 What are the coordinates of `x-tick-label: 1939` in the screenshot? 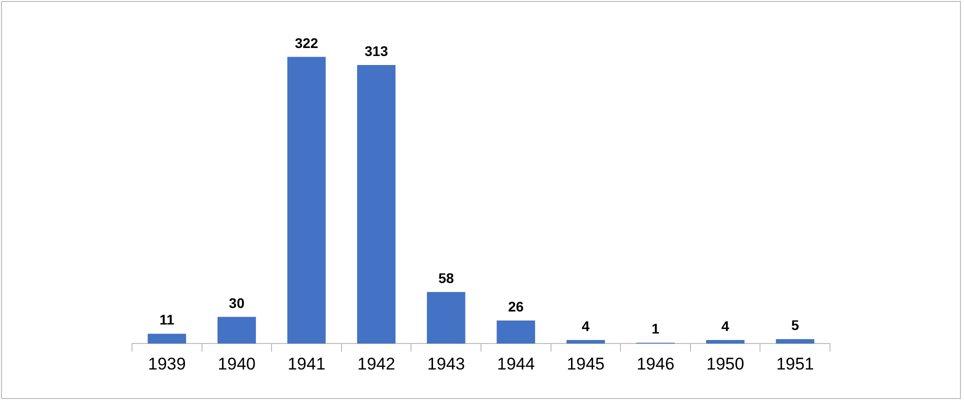 It's located at (167, 364).